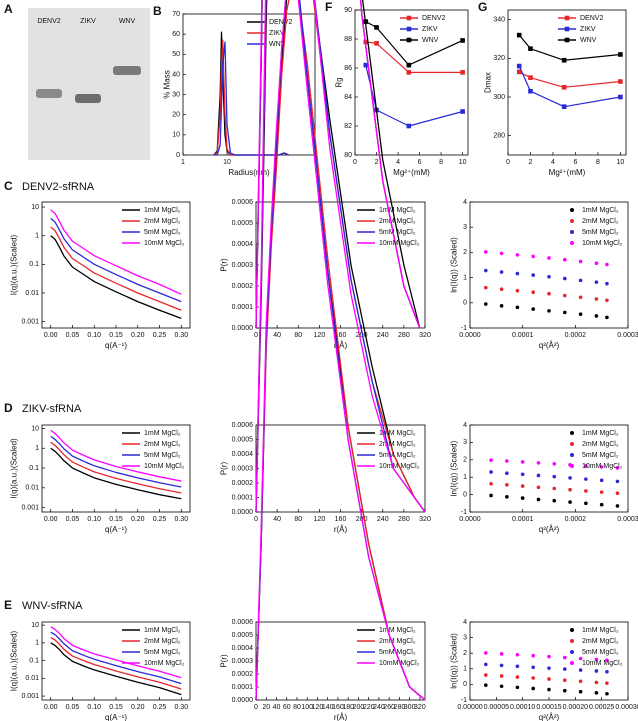 The image size is (638, 721). I want to click on lane-label: ZIKV, so click(88, 21).